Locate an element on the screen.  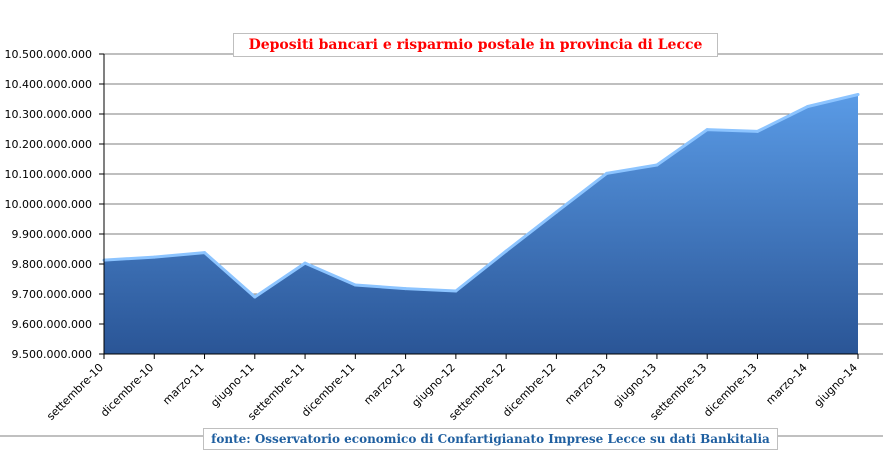
x-tick-label: marzo-14 is located at coordinates (786, 384).